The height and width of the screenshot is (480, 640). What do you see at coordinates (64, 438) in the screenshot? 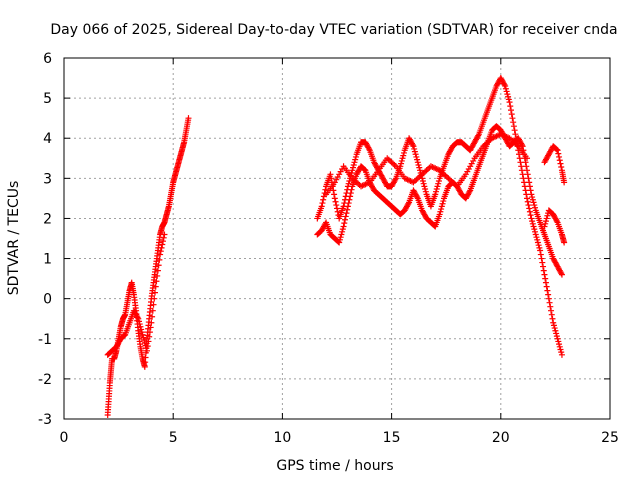
I see `x-tick-label: 0` at bounding box center [64, 438].